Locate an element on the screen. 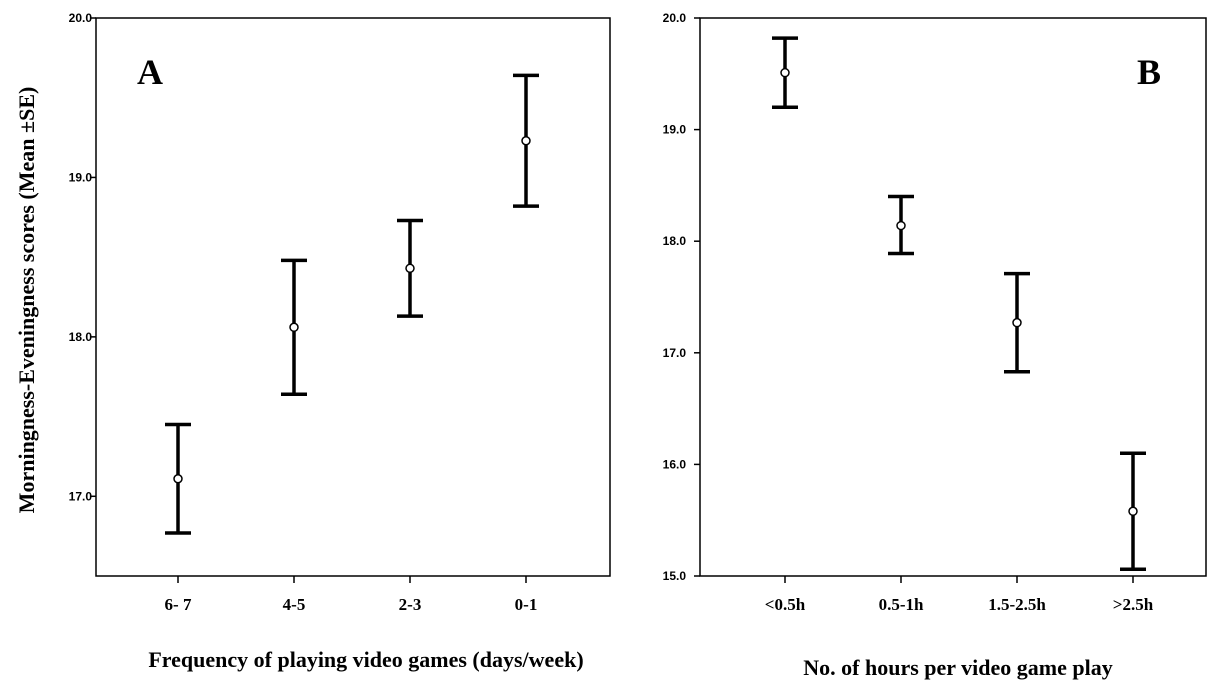  panel-a-label: A is located at coordinates (150, 72).